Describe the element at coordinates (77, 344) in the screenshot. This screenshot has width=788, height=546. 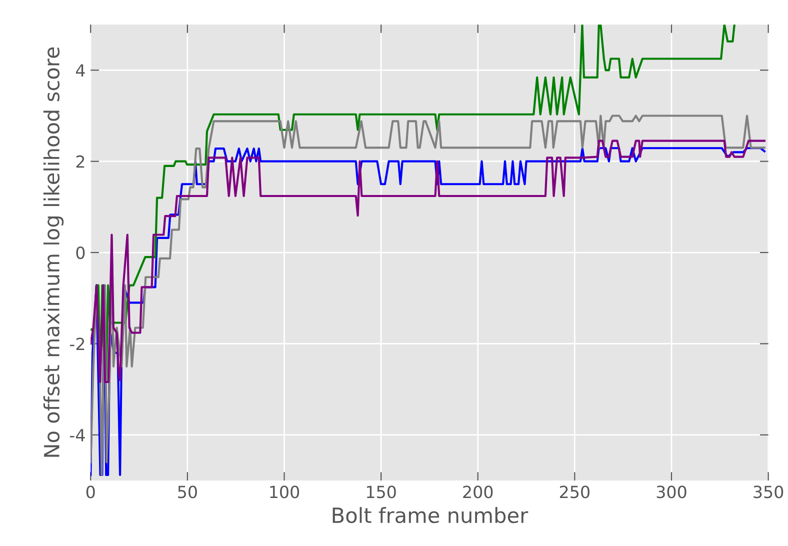
I see `y-tick-label: -2` at that location.